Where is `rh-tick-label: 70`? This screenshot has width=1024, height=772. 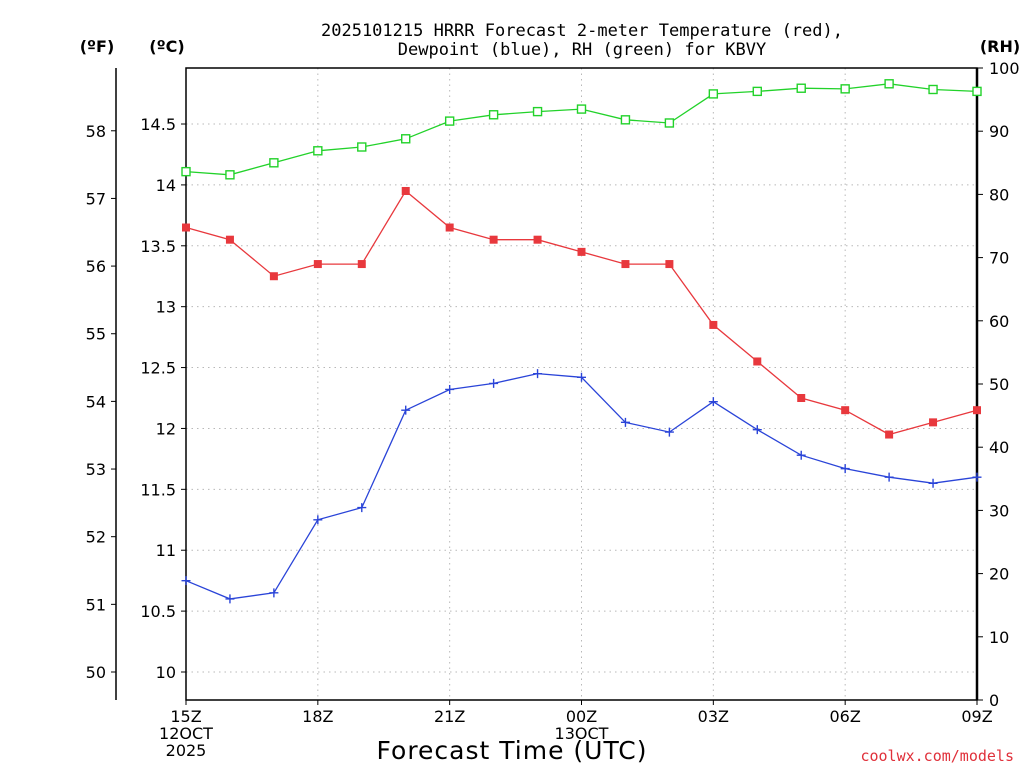
rh-tick-label: 70 is located at coordinates (999, 258).